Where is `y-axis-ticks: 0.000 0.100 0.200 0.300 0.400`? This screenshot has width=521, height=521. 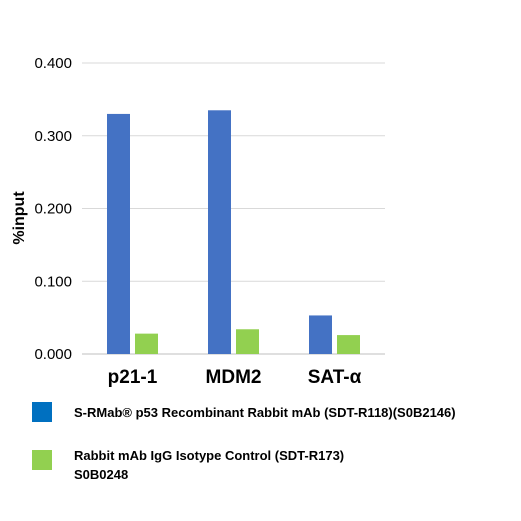
y-axis-ticks: 0.000 0.100 0.200 0.300 0.400 is located at coordinates (53, 209).